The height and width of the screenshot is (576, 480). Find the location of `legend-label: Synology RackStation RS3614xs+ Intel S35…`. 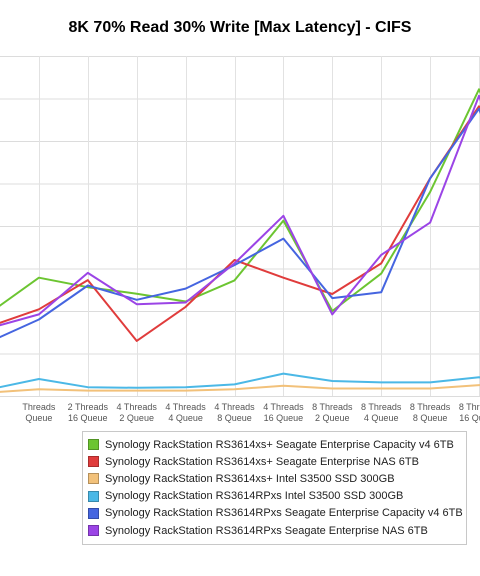

legend-label: Synology RackStation RS3614xs+ Intel S35… is located at coordinates (250, 478).